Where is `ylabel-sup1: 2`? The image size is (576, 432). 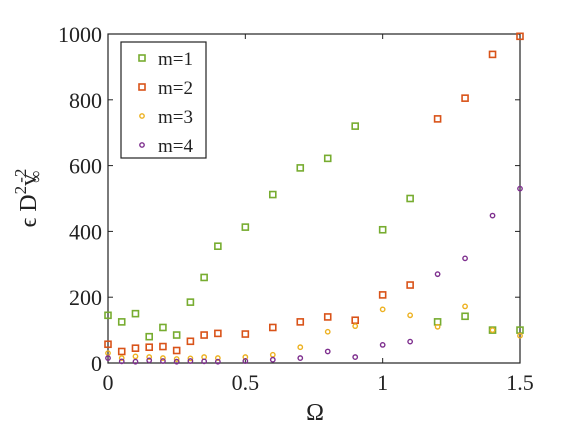 ylabel-sup1: 2 is located at coordinates (20, 190).